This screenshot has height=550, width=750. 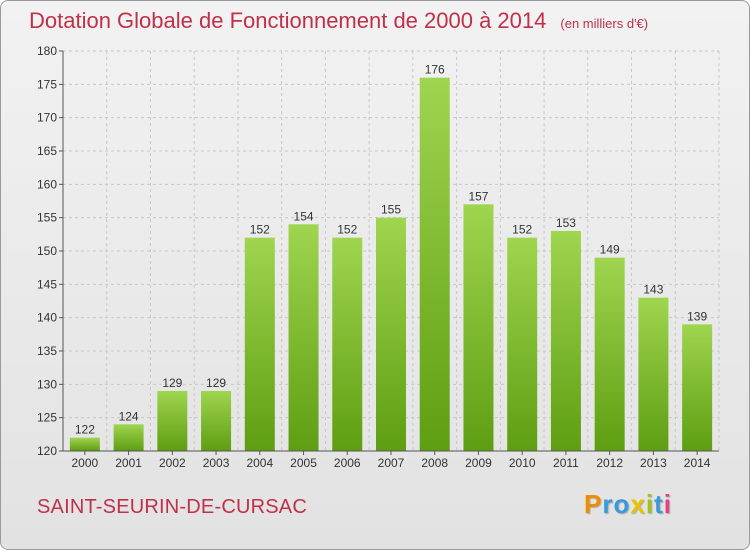 I want to click on proxiti-logo: Proxiti, so click(x=628, y=504).